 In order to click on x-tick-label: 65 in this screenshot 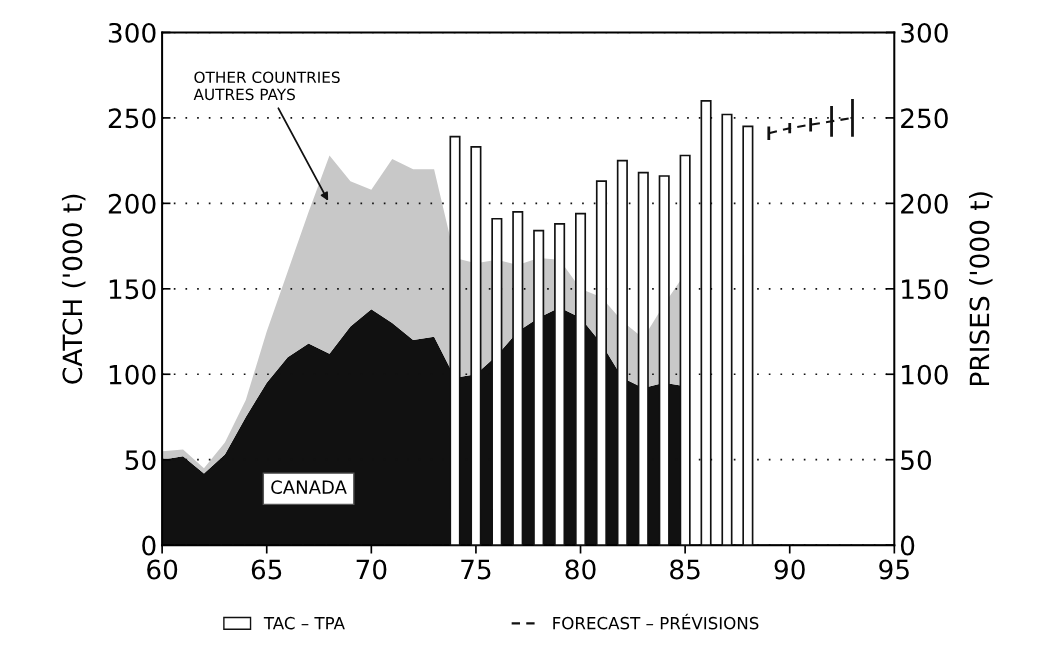, I will do `click(266, 569)`.